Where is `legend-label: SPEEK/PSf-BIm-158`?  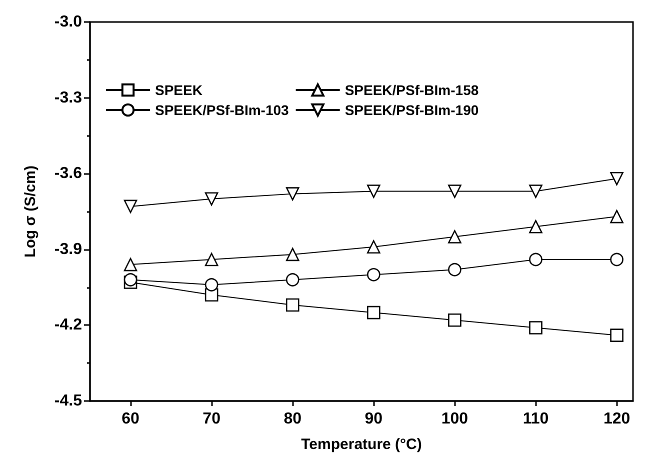
legend-label: SPEEK/PSf-BIm-158 is located at coordinates (411, 90).